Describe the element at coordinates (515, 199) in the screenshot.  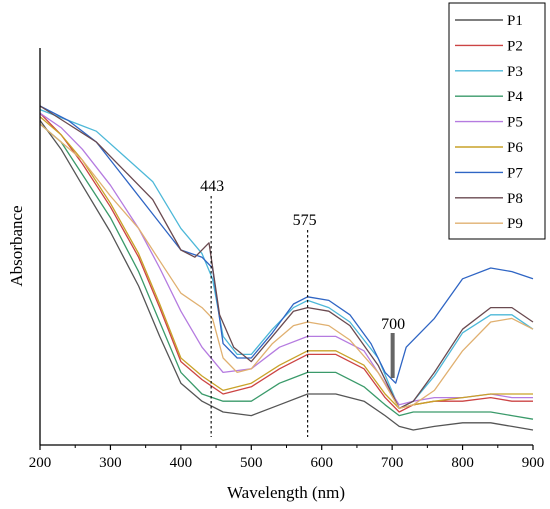
I see `legend-label-p8: P8` at that location.